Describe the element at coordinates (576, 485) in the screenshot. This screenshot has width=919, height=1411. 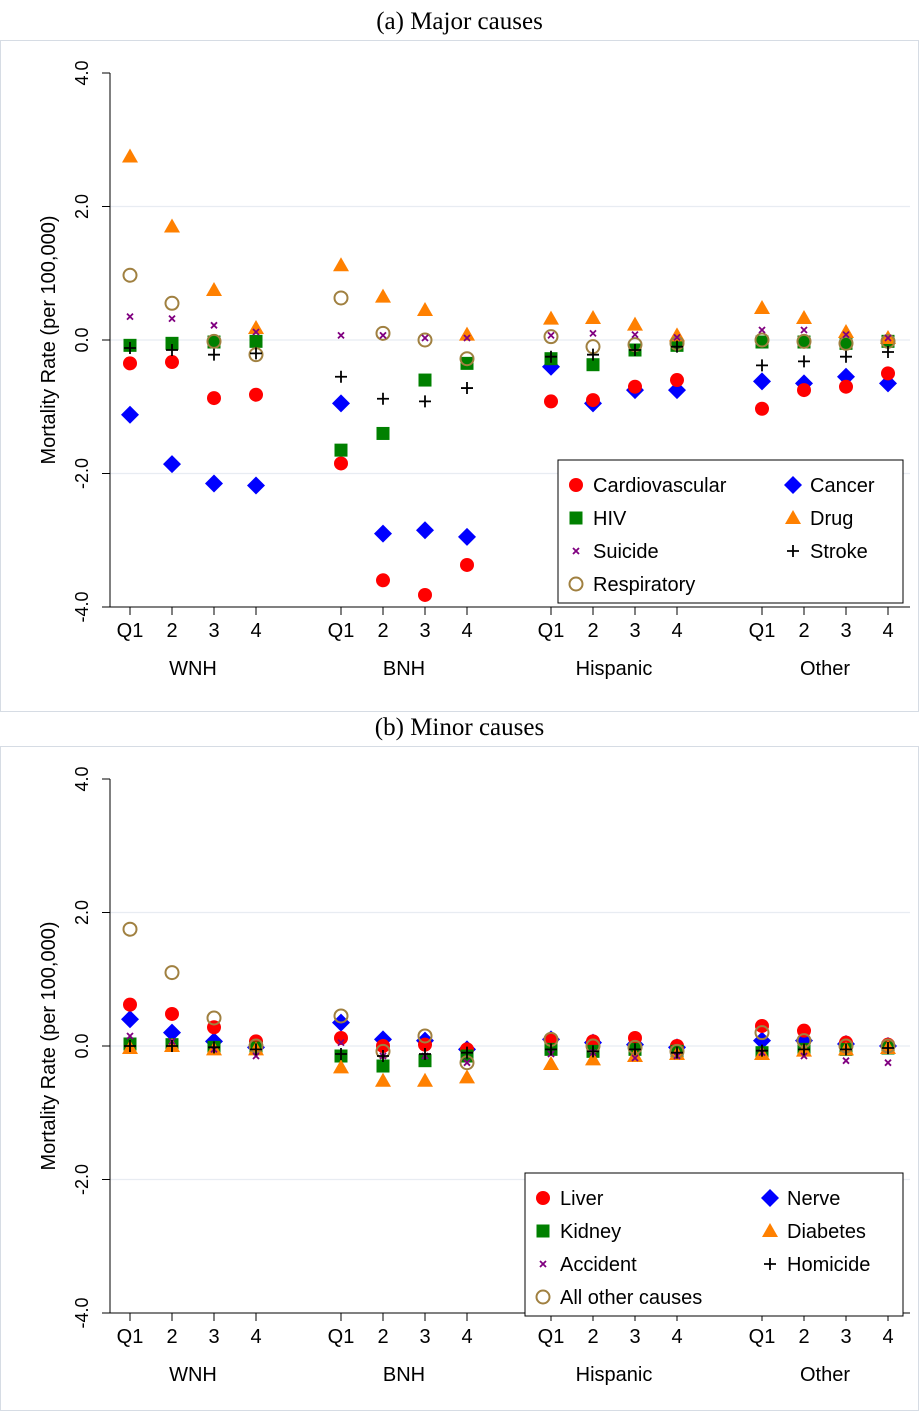
I see `legend-marker-cardiovascular` at that location.